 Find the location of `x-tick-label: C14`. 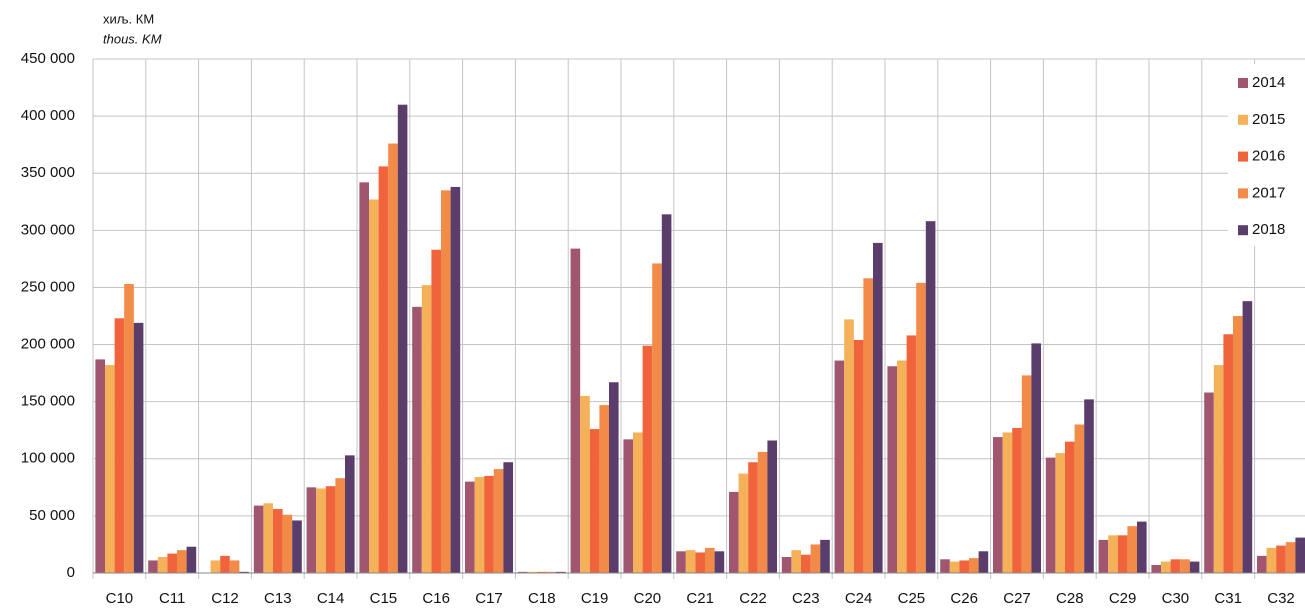

x-tick-label: C14 is located at coordinates (331, 598).